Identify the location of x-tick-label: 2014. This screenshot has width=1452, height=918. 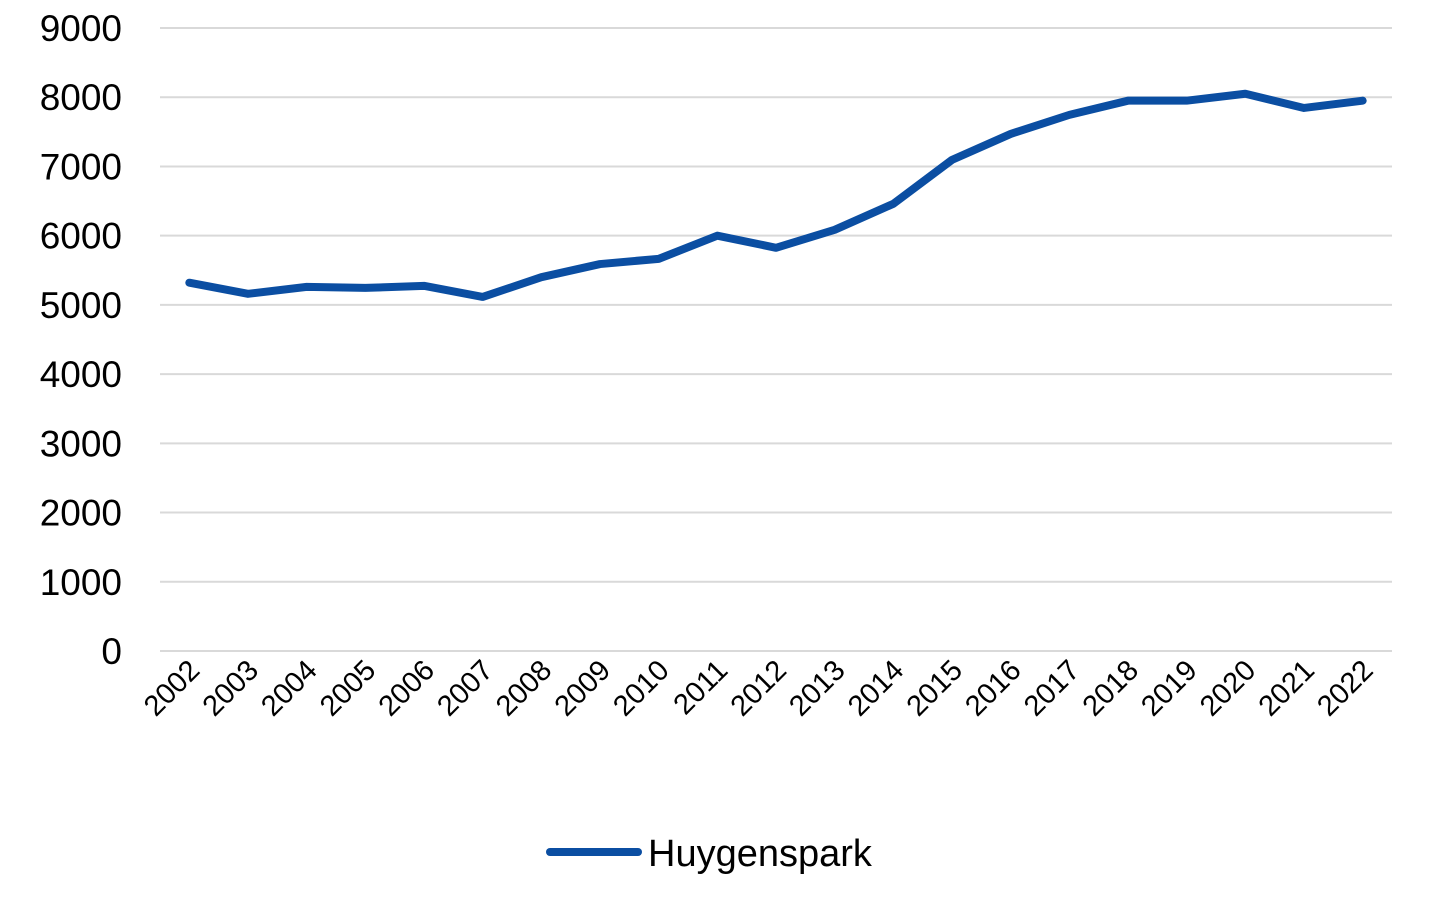
(876, 688).